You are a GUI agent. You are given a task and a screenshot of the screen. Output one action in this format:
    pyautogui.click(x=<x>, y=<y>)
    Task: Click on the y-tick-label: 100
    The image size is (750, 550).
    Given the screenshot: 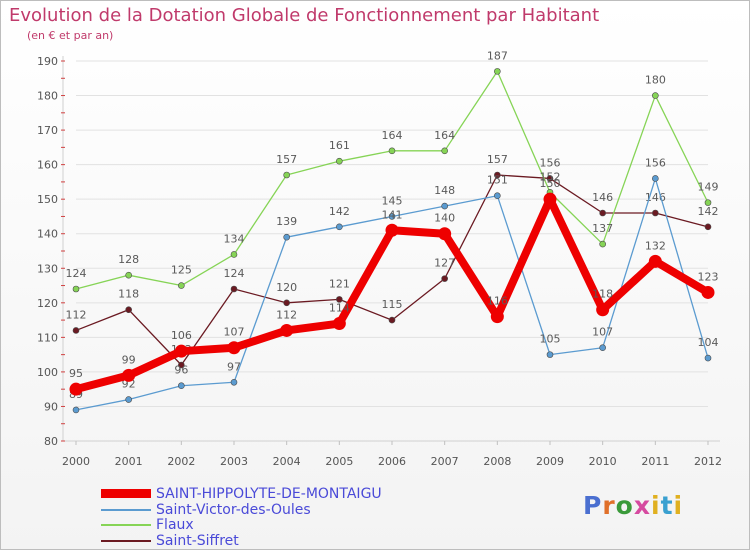 What is the action you would take?
    pyautogui.click(x=47, y=372)
    